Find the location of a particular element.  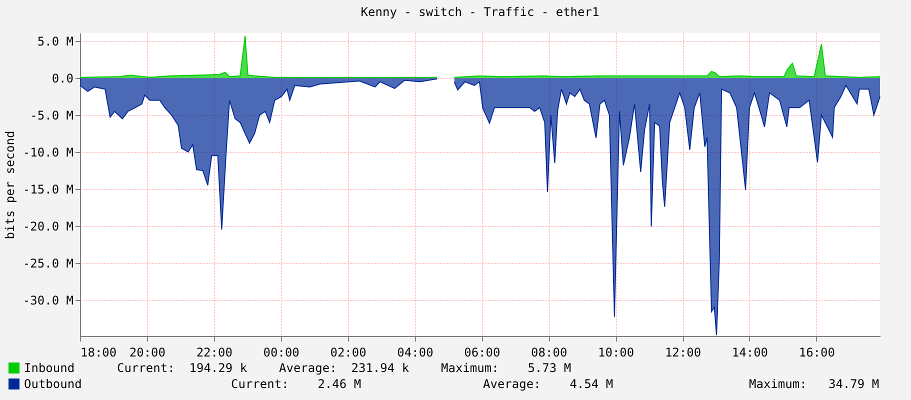

x-tick-label: 16:00 is located at coordinates (816, 353).